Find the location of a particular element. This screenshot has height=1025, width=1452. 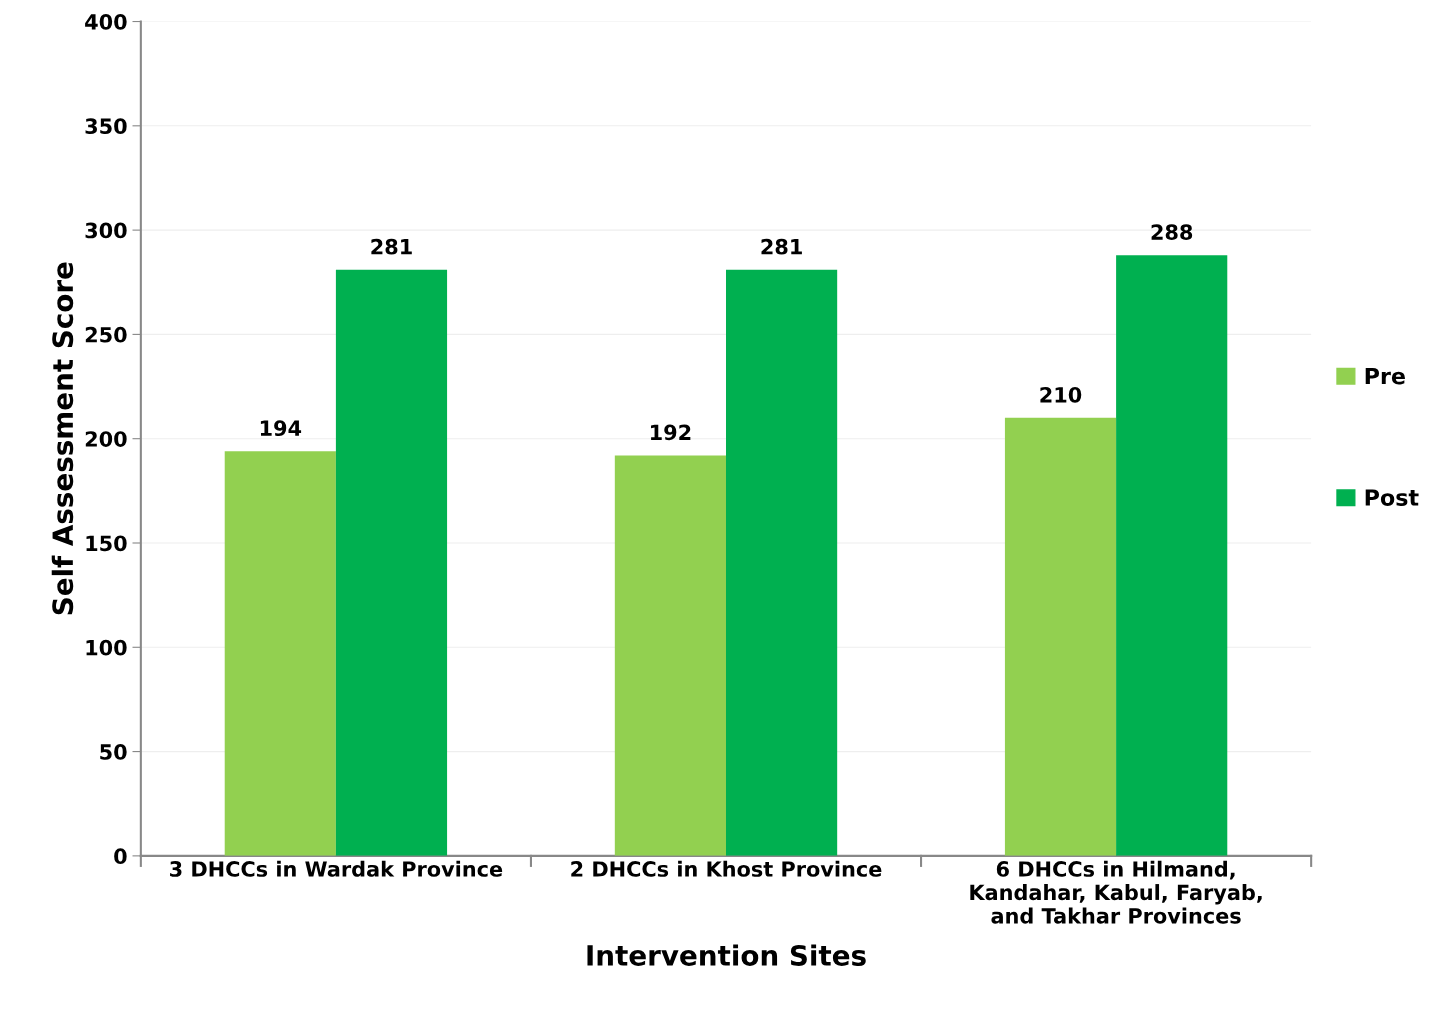

y-tick-label: 200 is located at coordinates (106, 439).